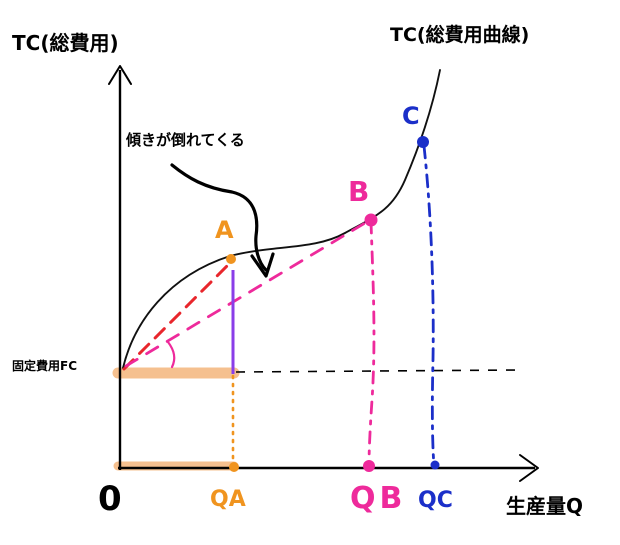 This screenshot has width=620, height=545. Describe the element at coordinates (423, 142) in the screenshot. I see `point-c-marker` at that location.